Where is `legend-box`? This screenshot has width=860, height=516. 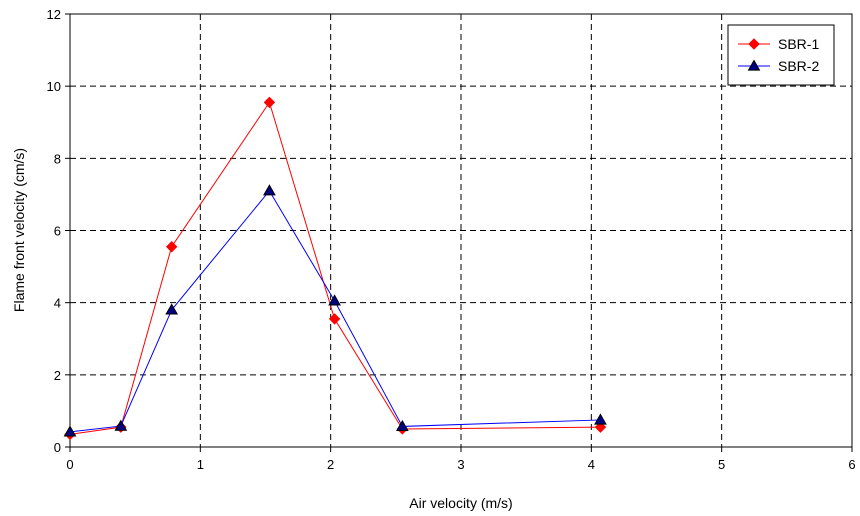 legend-box is located at coordinates (781, 55).